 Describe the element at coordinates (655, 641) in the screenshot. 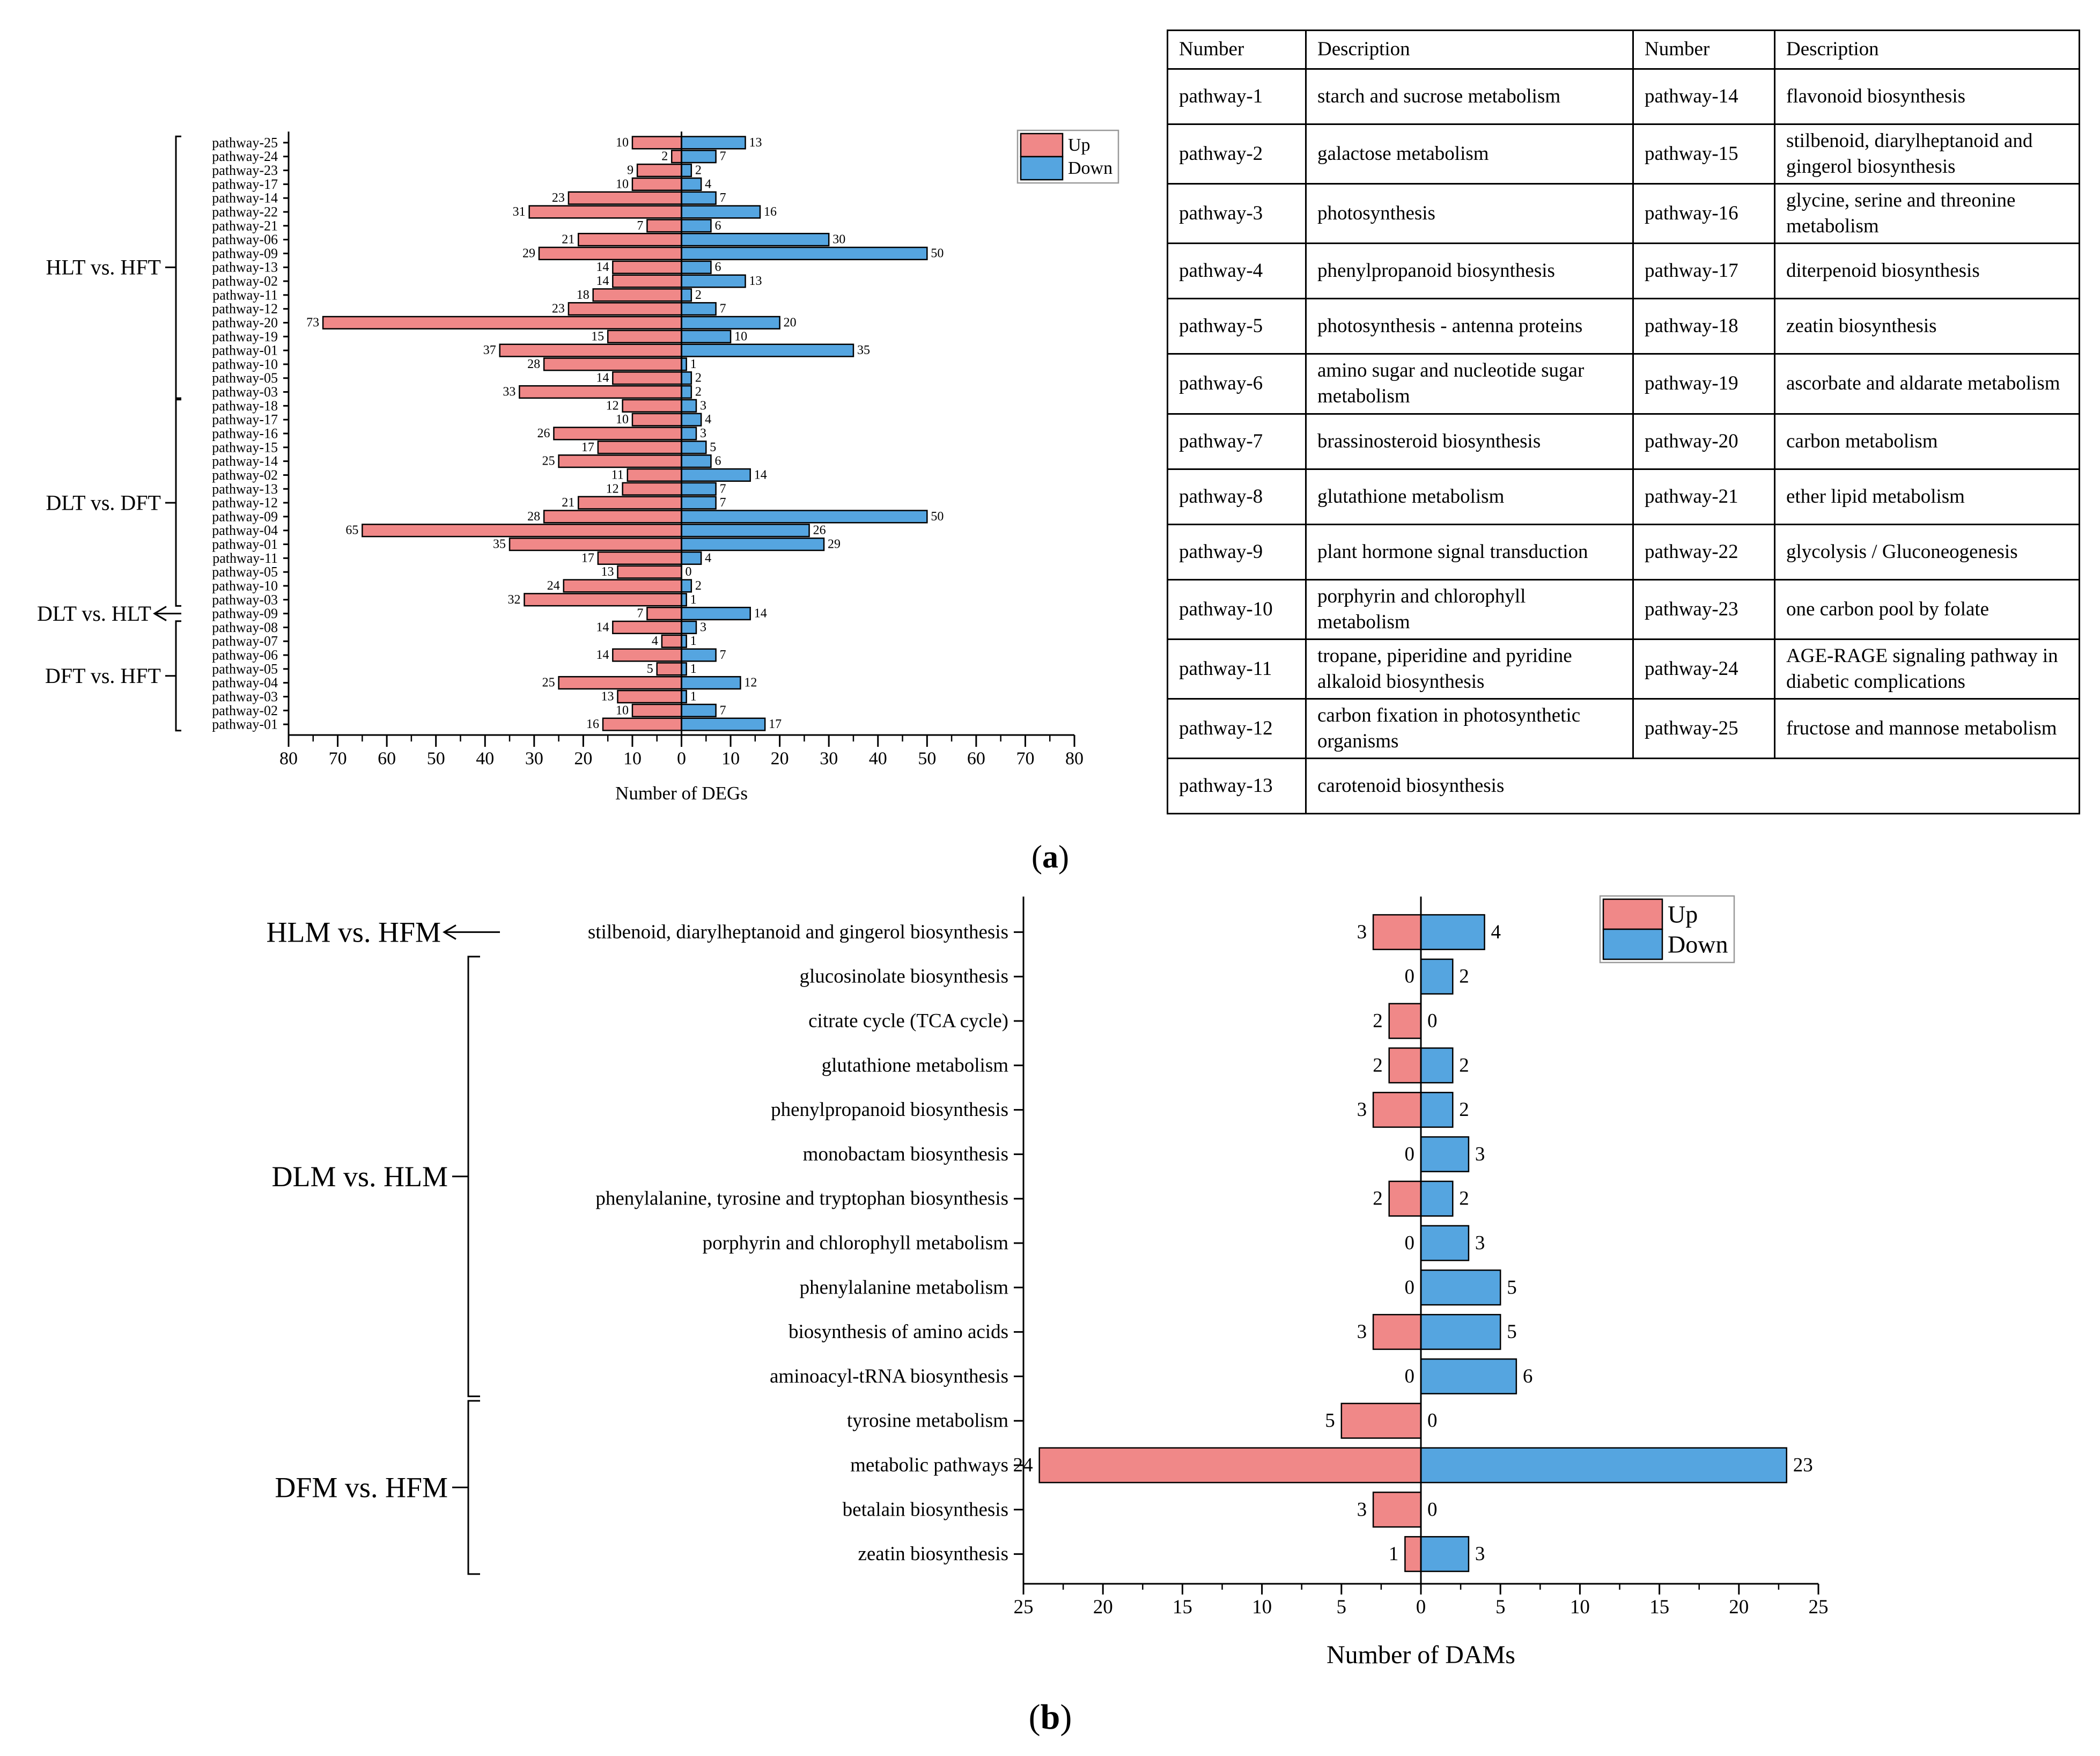

I see `value-label-up: 4` at that location.